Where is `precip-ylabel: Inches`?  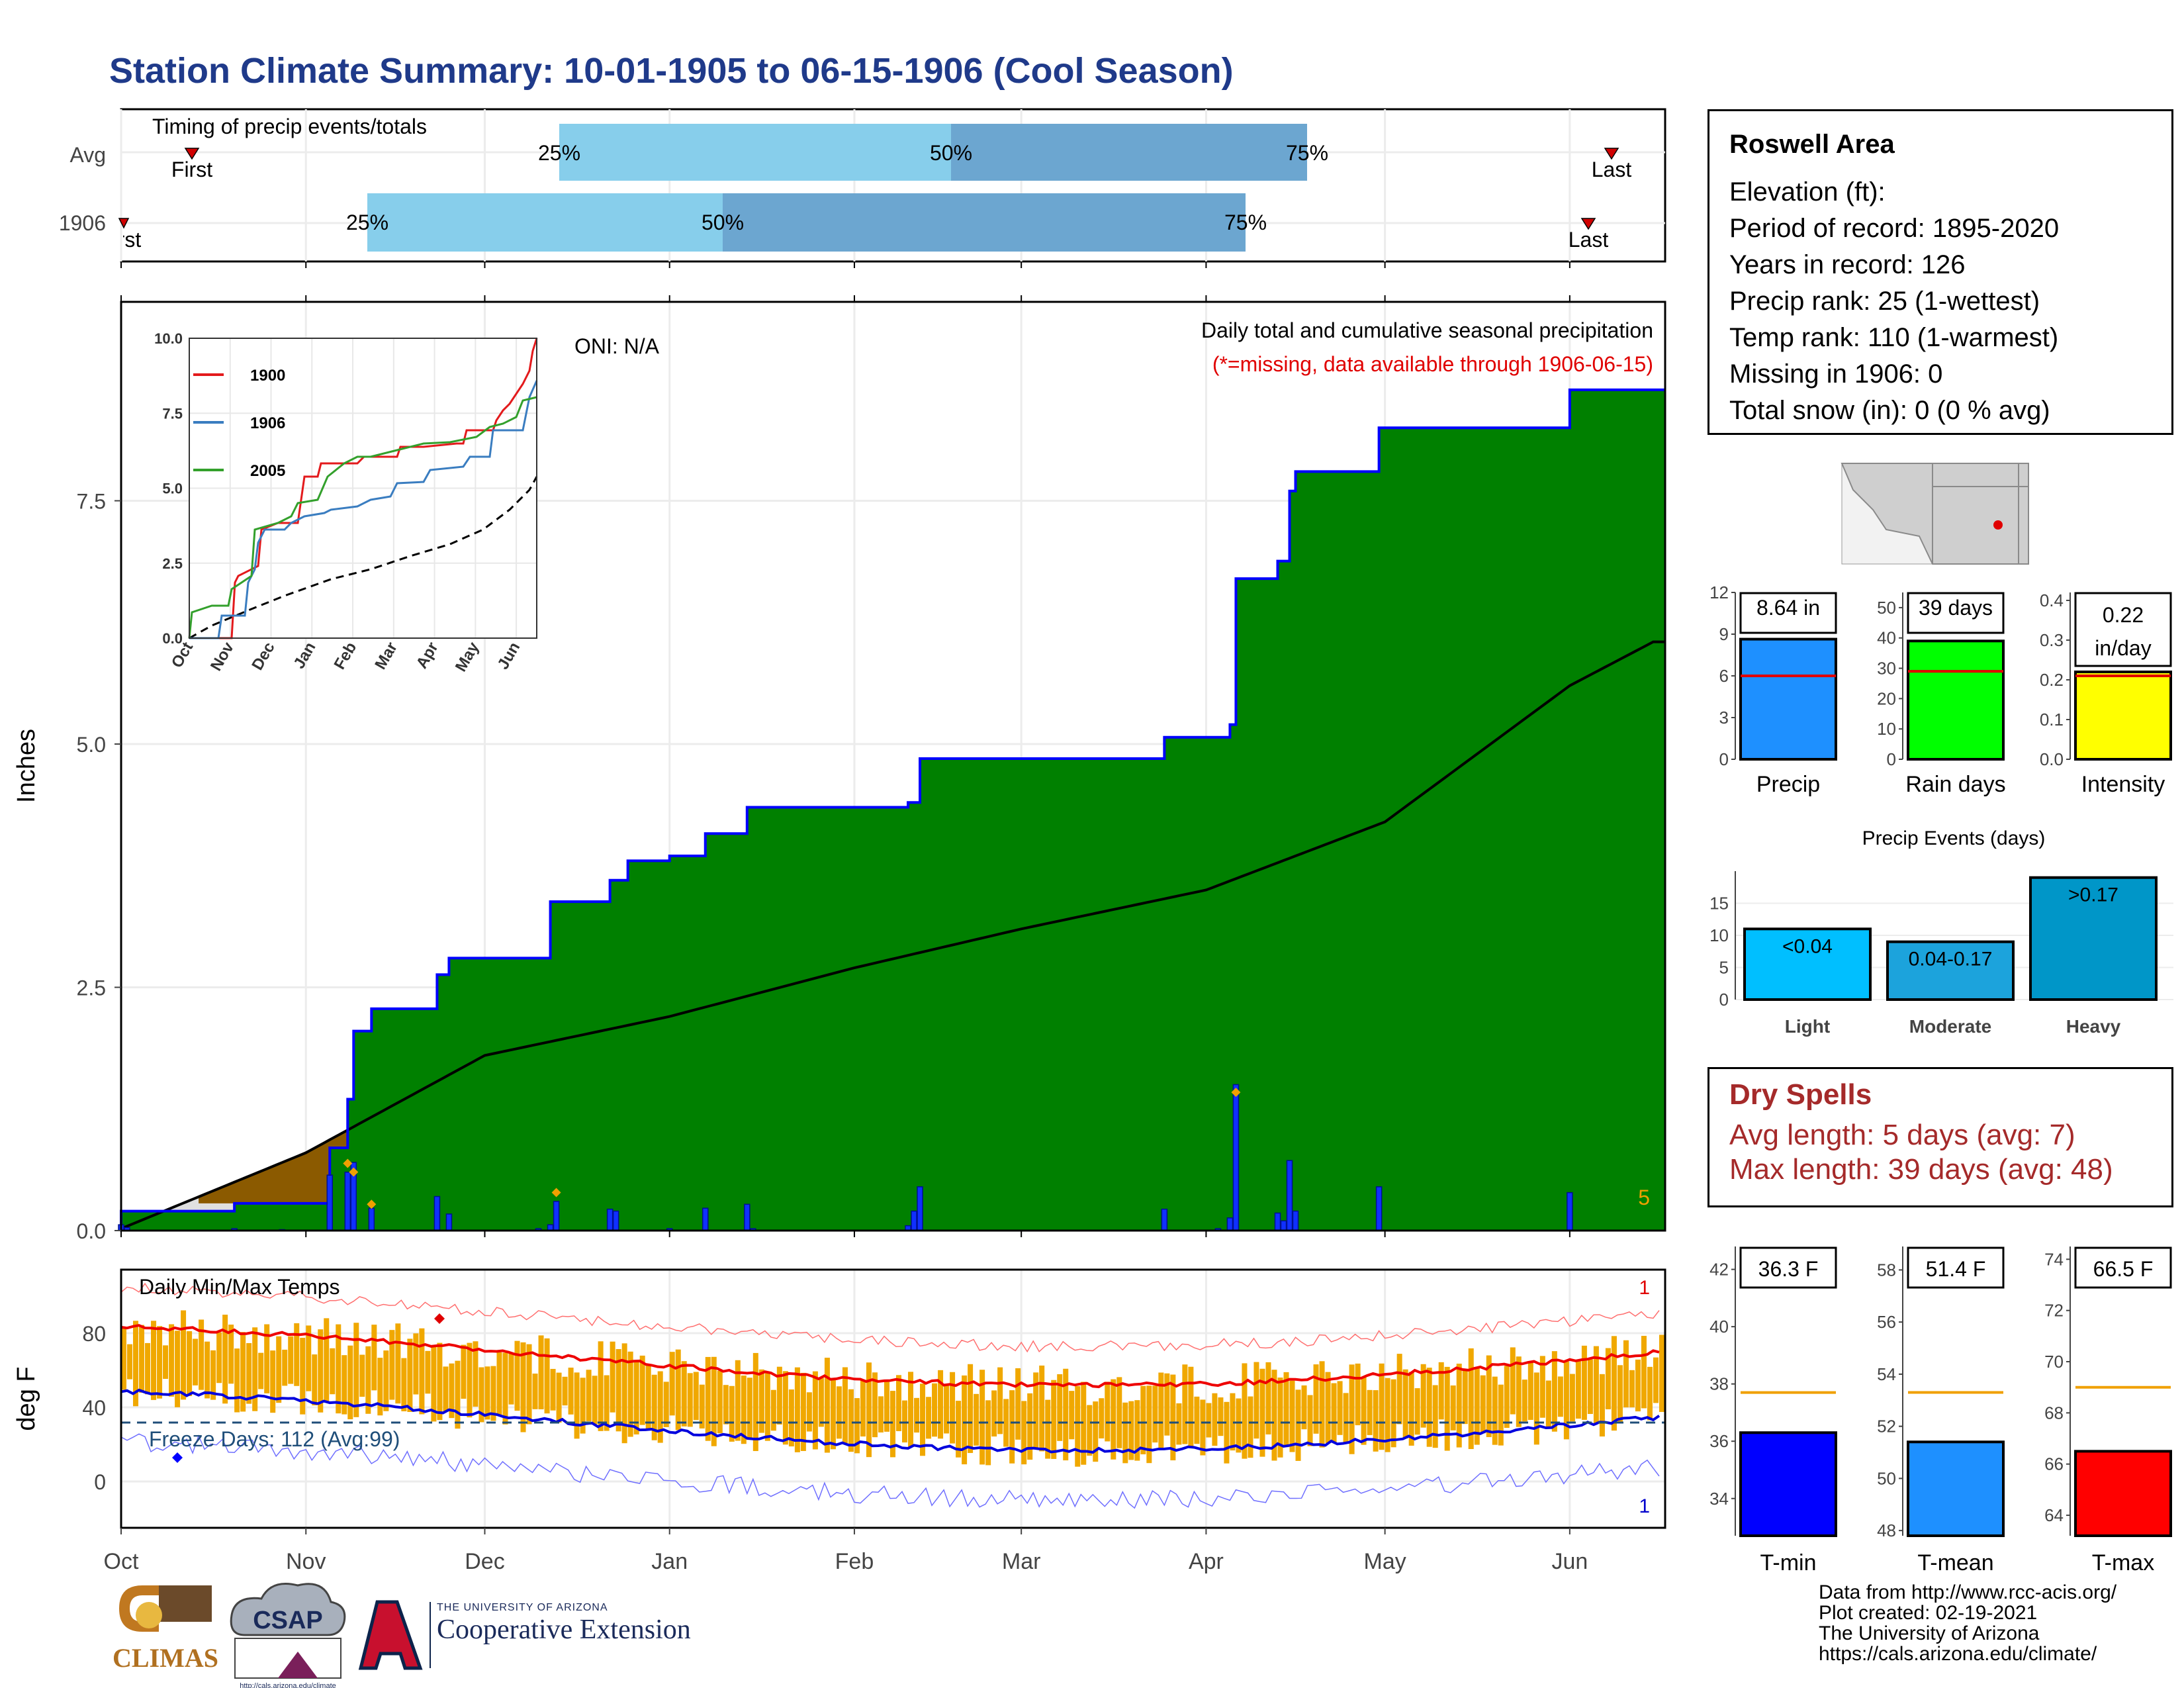 precip-ylabel: Inches is located at coordinates (26, 766).